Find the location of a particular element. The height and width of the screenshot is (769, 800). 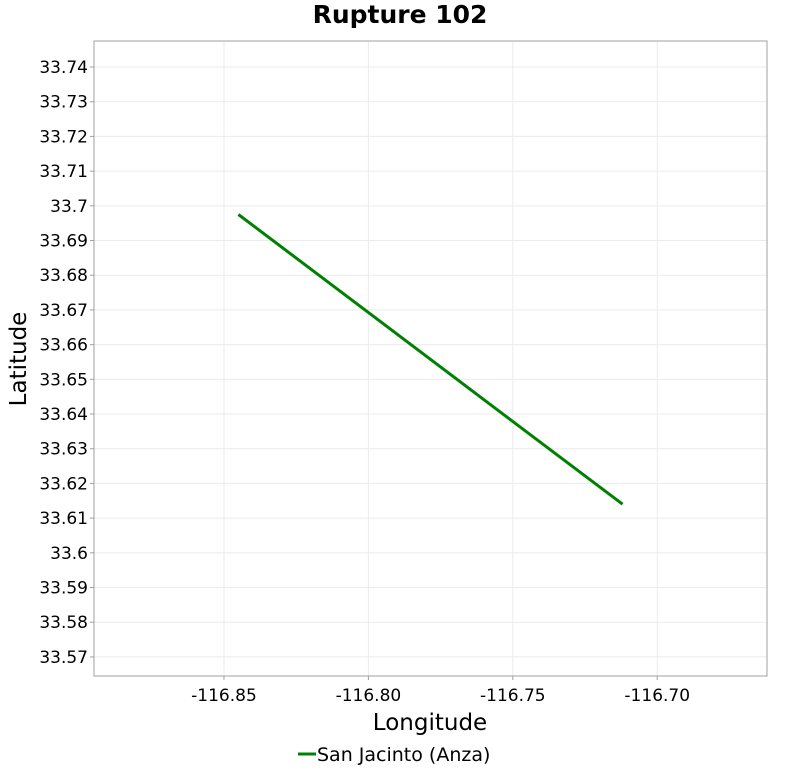

y-tick-label: 33.69 is located at coordinates (63, 242).